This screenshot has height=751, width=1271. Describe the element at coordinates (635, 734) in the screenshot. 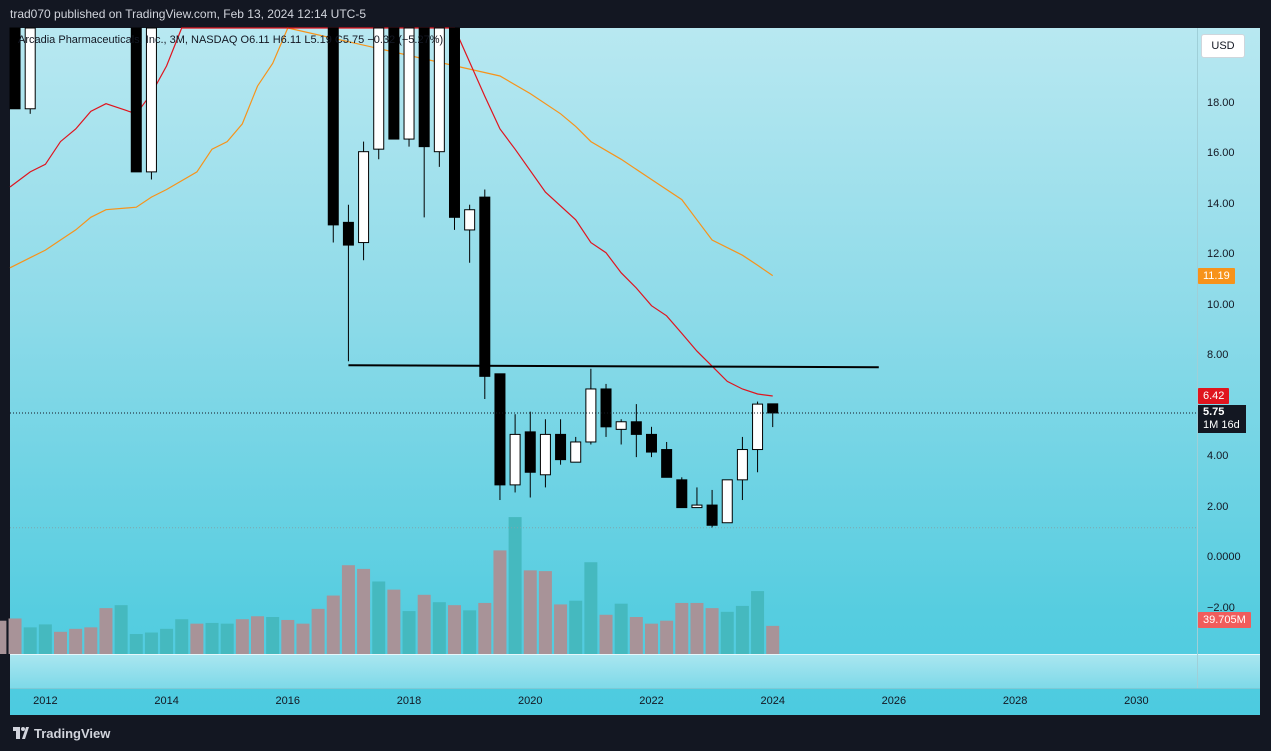

I see `footer` at that location.